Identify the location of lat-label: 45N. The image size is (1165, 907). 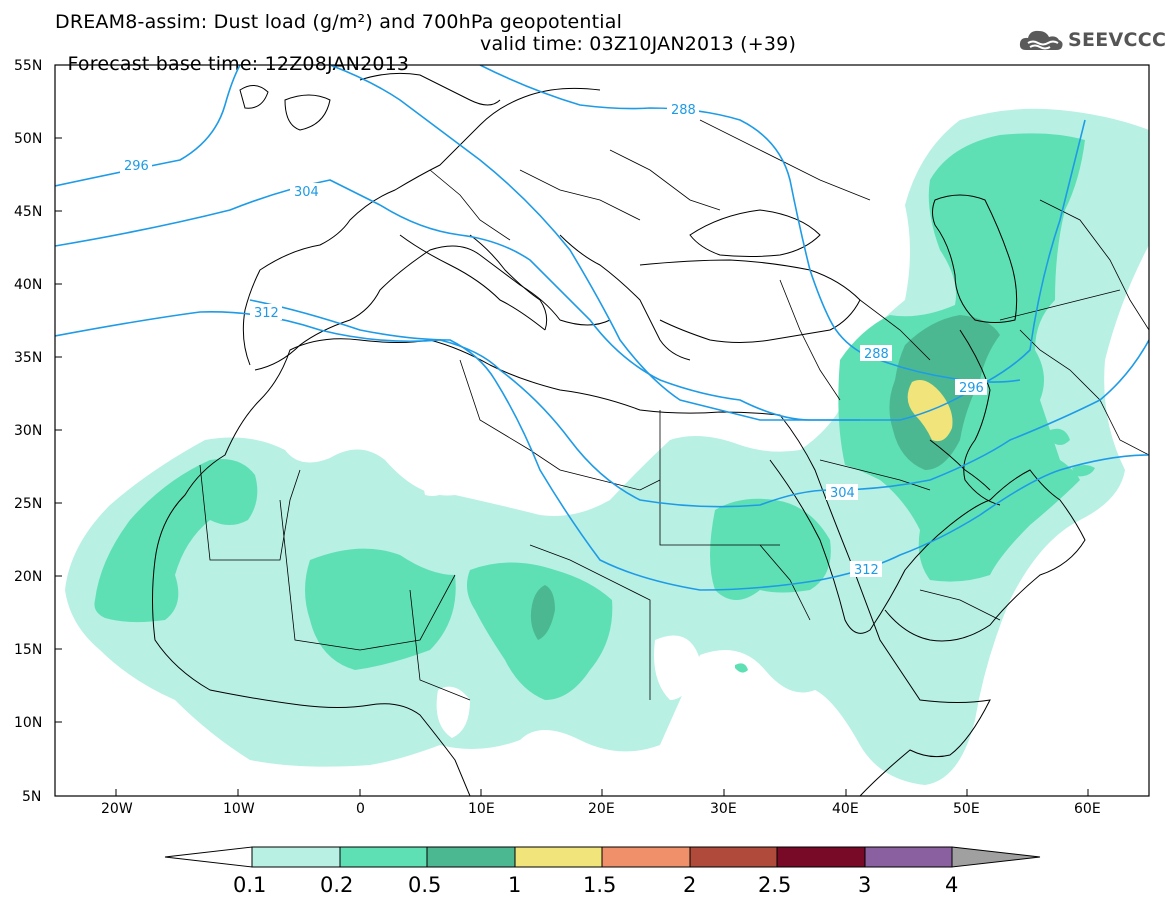
(28, 212).